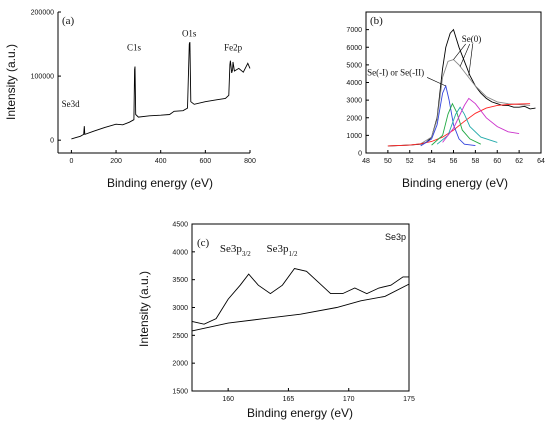  Describe the element at coordinates (71, 104) in the screenshot. I see `peak-annotation: Se3d` at that location.